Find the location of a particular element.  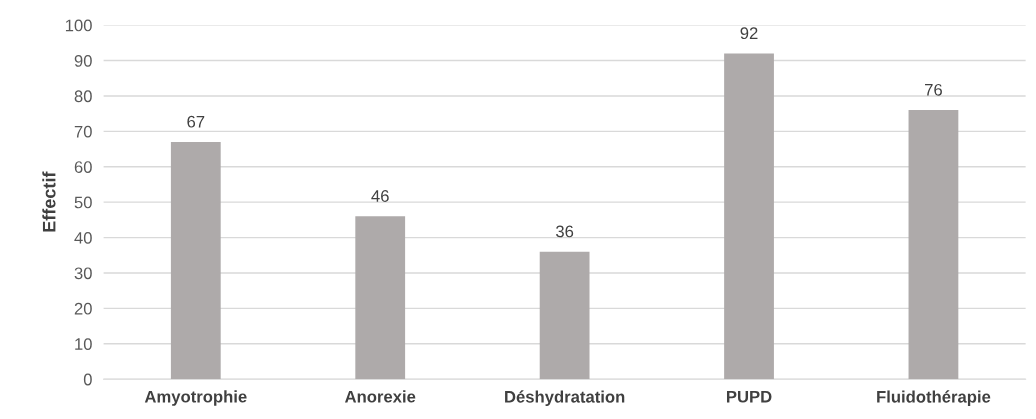

y-tick-label: 70 is located at coordinates (83, 131).